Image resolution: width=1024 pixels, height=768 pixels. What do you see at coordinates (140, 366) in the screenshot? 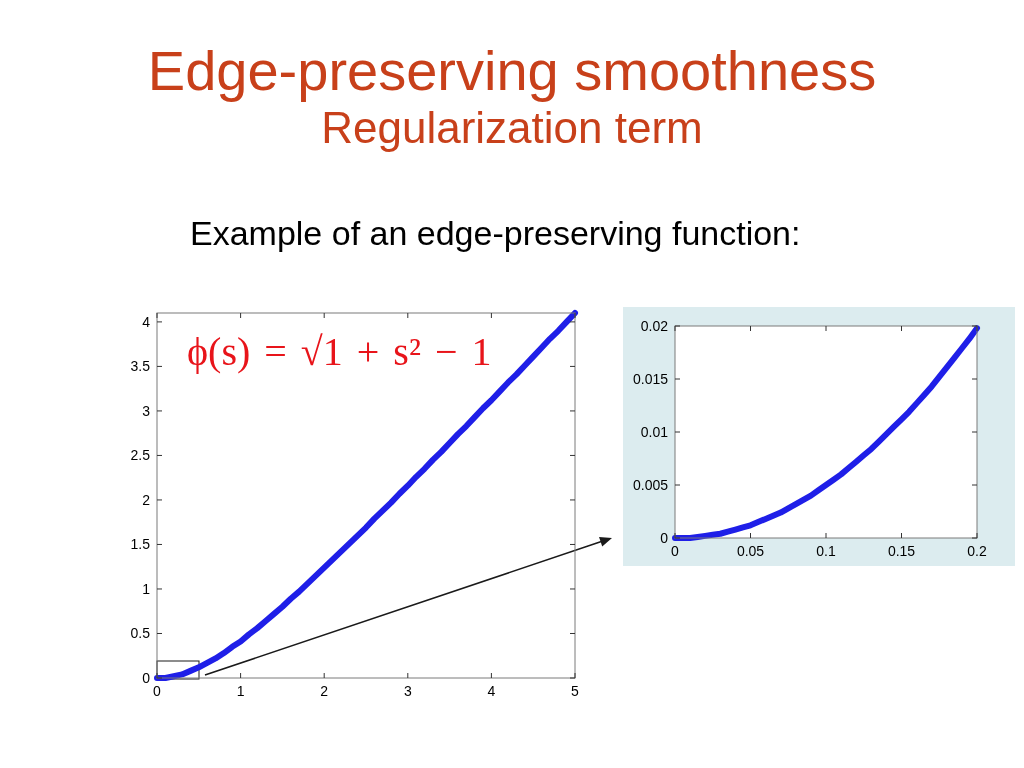
I see `y-tick-label: 3.5` at bounding box center [140, 366].